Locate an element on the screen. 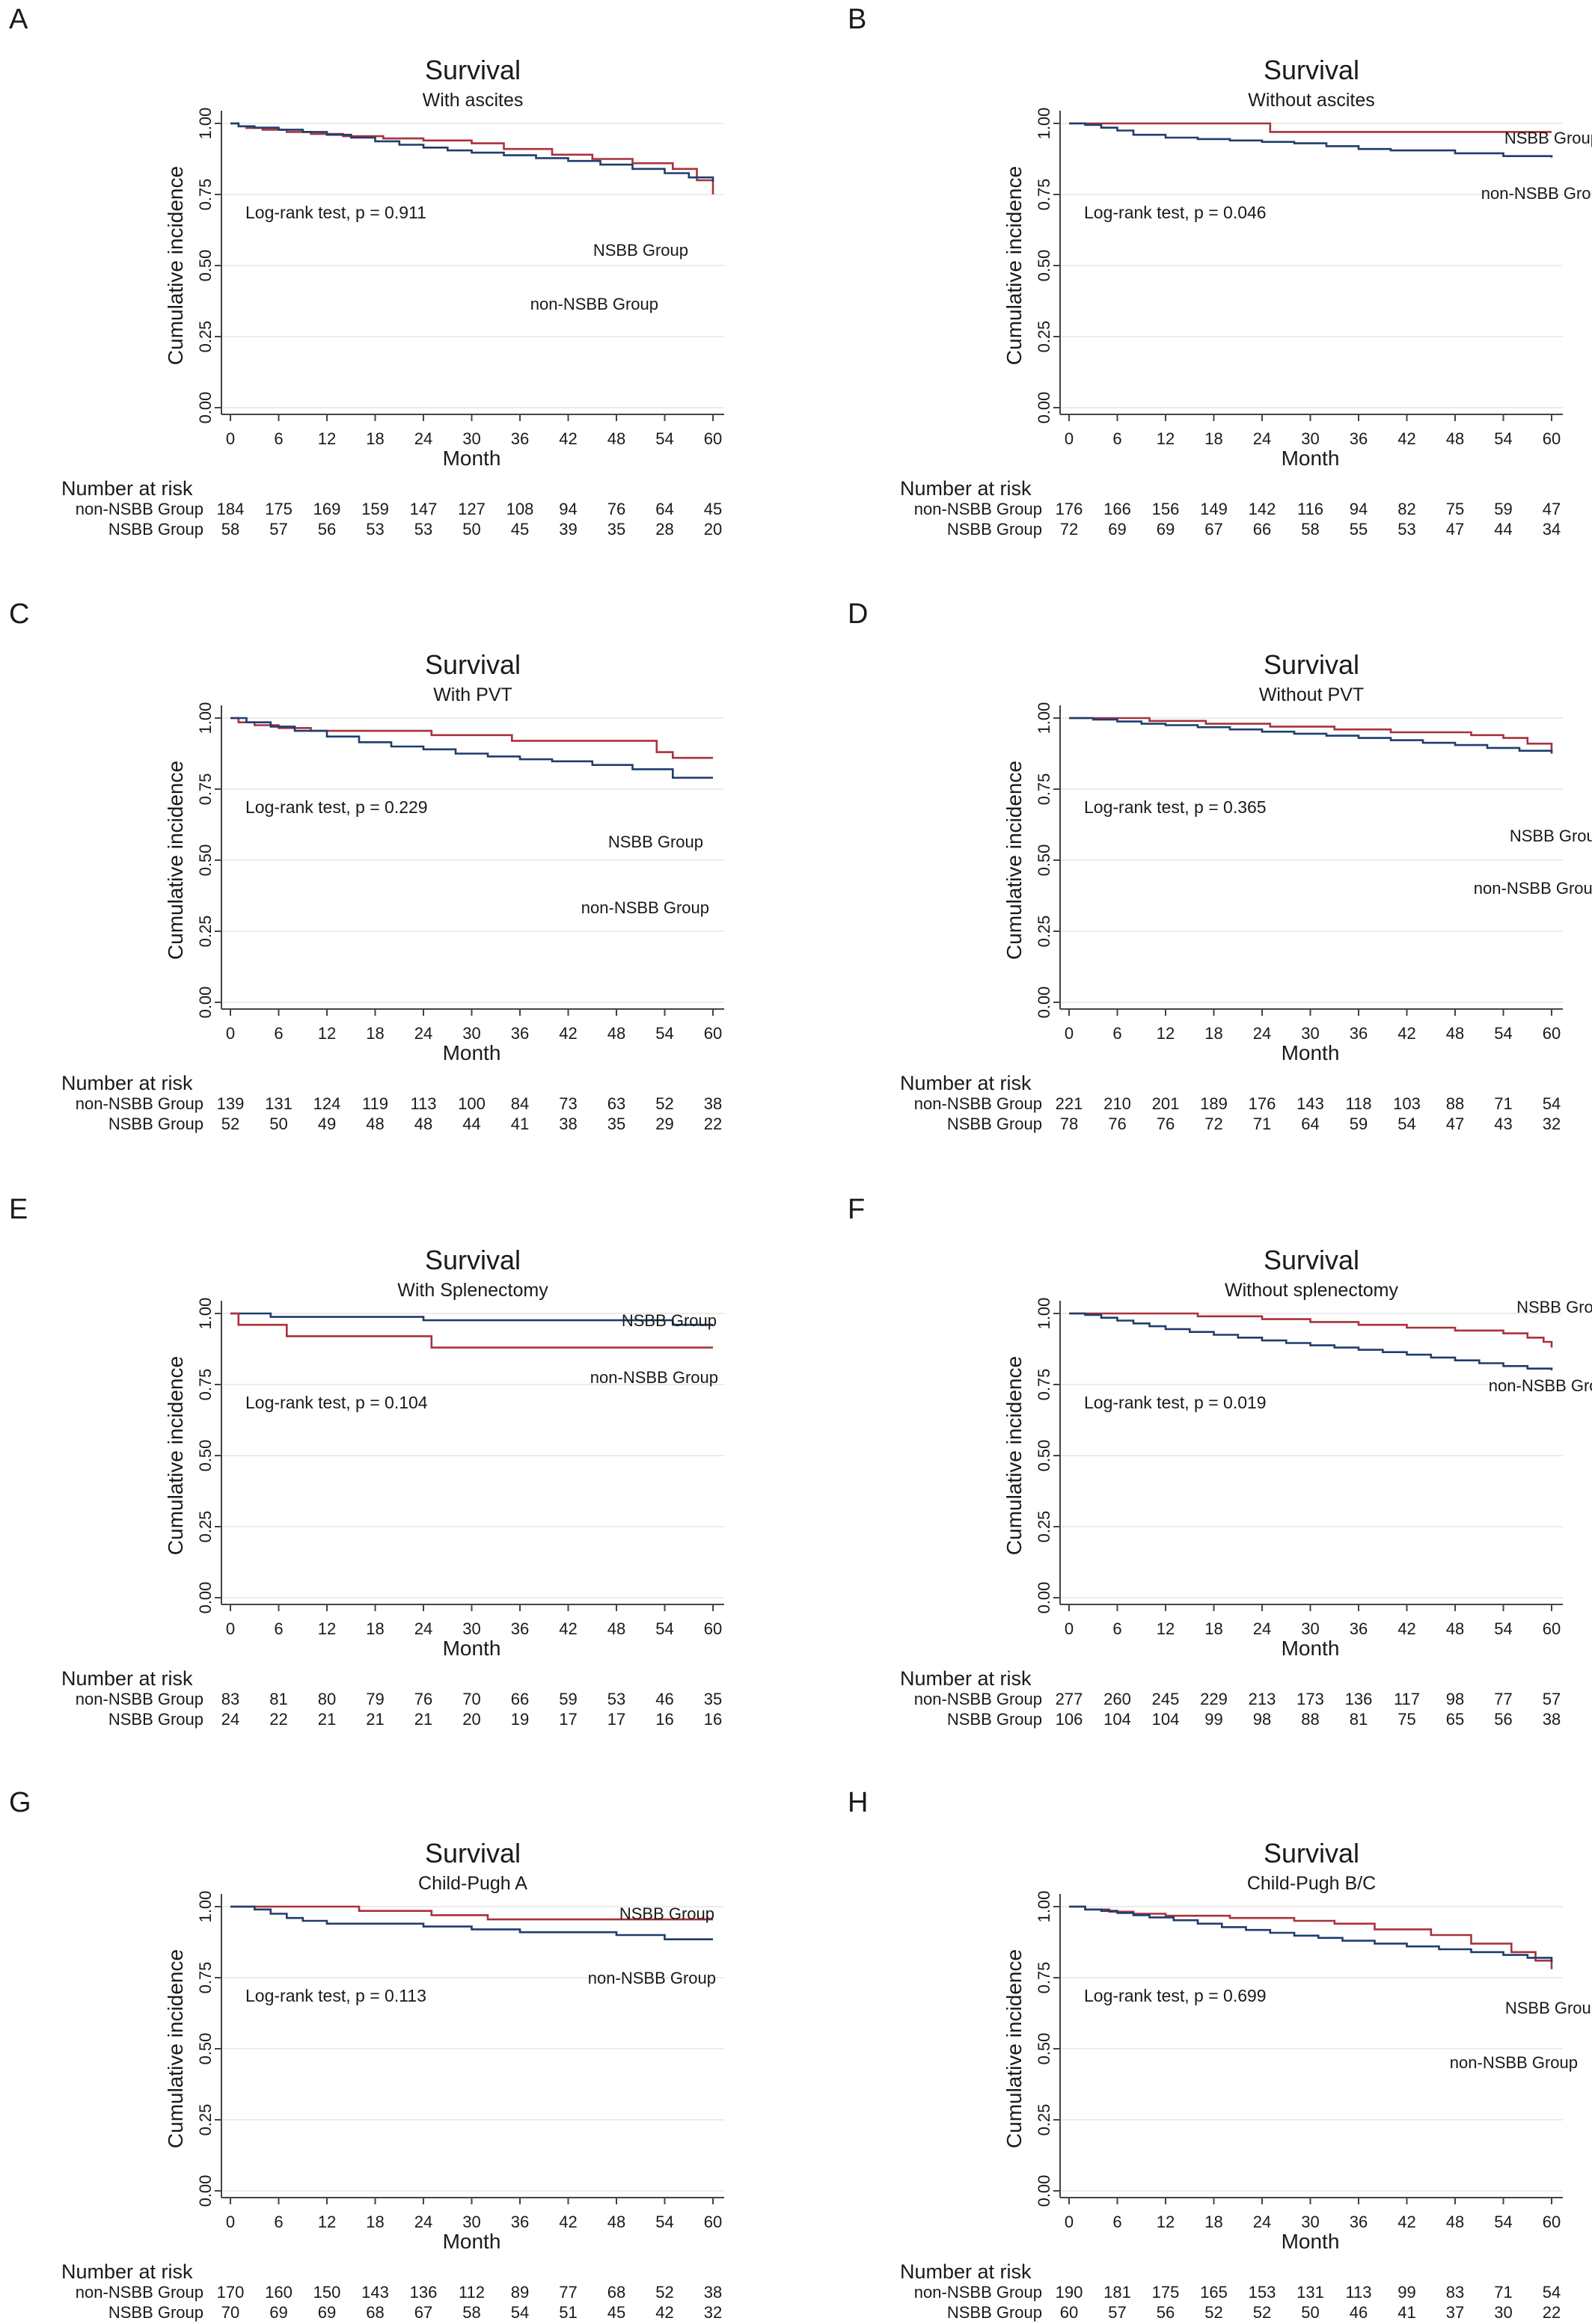 The height and width of the screenshot is (2324, 1592). non-nsbb-survival-curve is located at coordinates (472, 748).